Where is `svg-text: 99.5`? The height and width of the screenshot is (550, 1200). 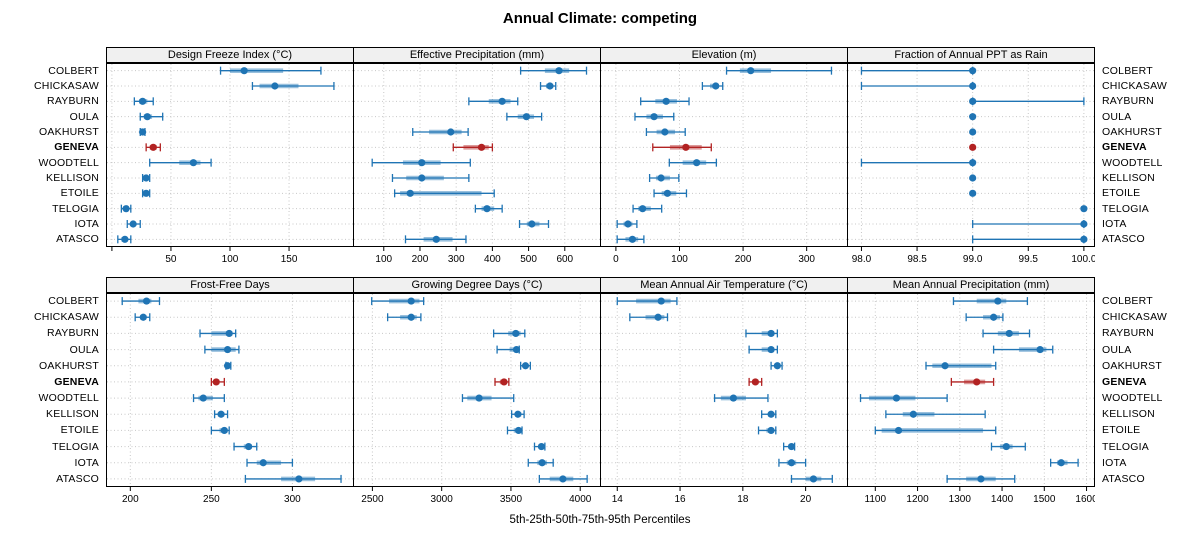
svg-text: 99.5 is located at coordinates (1029, 259).